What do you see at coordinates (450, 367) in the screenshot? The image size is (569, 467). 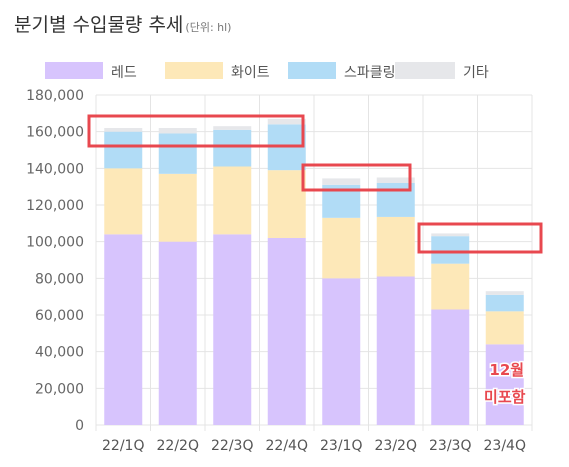 I see `bar-레드-23/3Q` at bounding box center [450, 367].